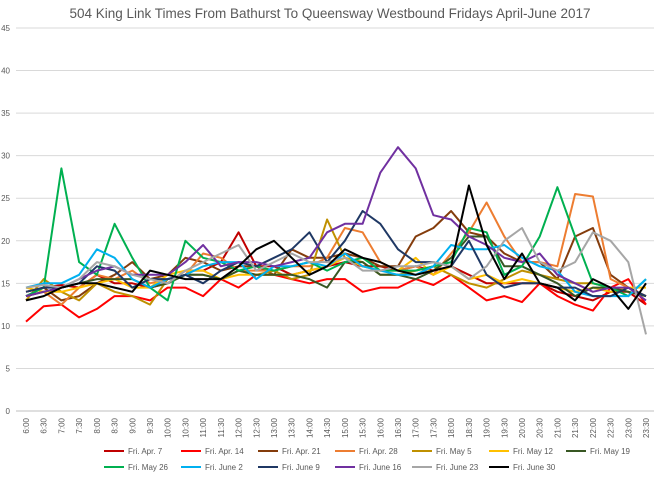 The image size is (660, 481). What do you see at coordinates (380, 427) in the screenshot?
I see `x-tick-label: 16:00` at bounding box center [380, 427].